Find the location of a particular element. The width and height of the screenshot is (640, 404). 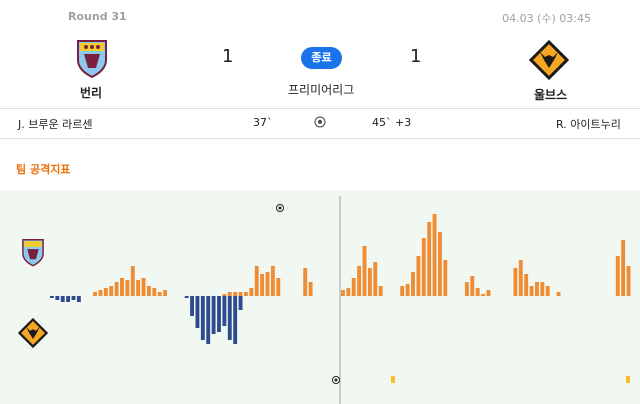

home-goal-scorer: J. 브루운 라르센 is located at coordinates (55, 124).